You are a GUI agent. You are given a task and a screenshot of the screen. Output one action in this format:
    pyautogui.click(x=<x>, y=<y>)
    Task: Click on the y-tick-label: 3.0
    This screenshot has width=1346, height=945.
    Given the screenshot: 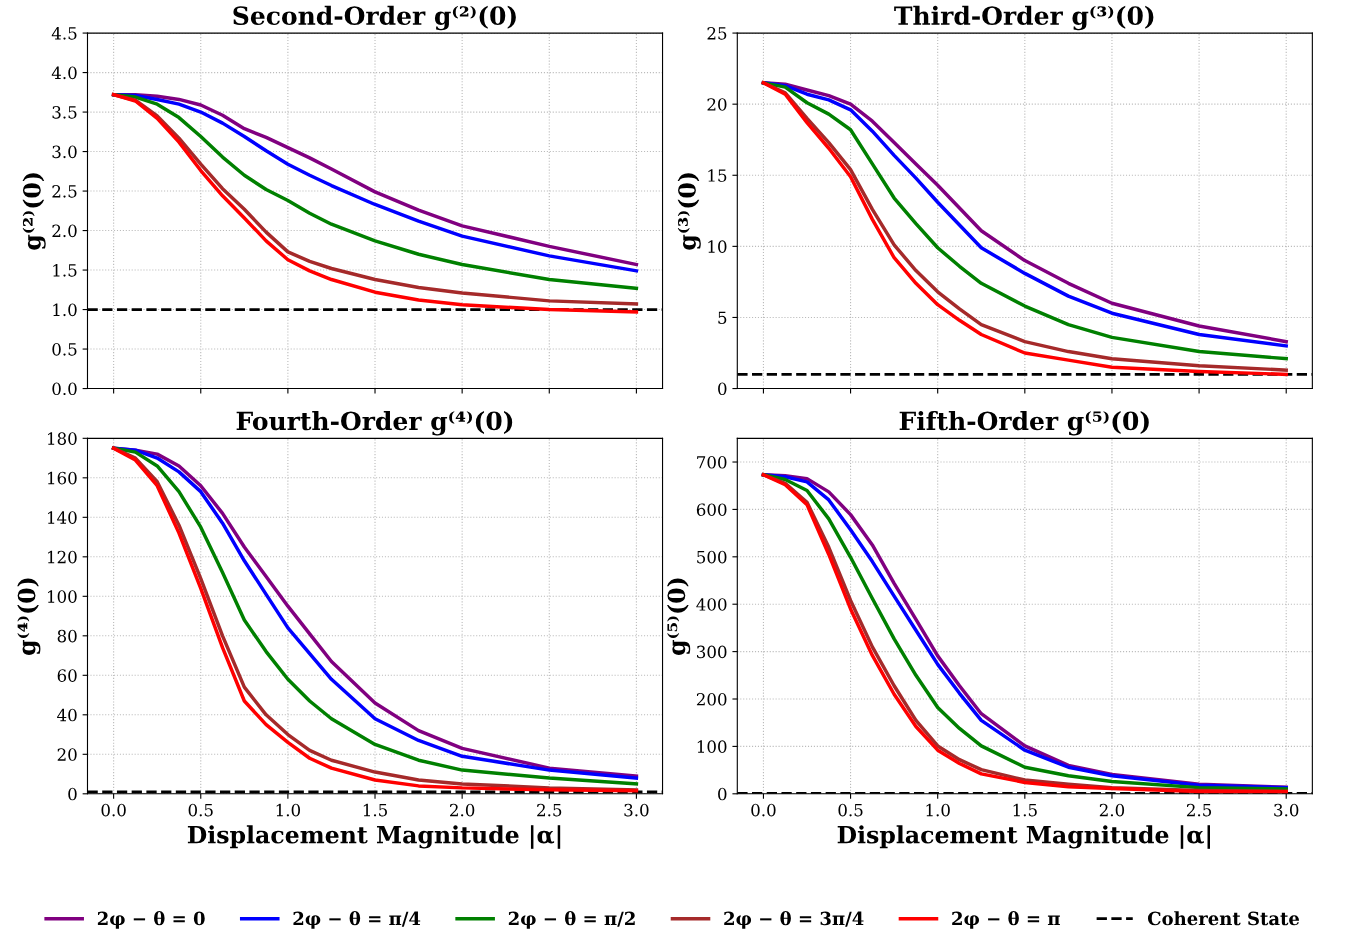 What is the action you would take?
    pyautogui.click(x=64, y=152)
    